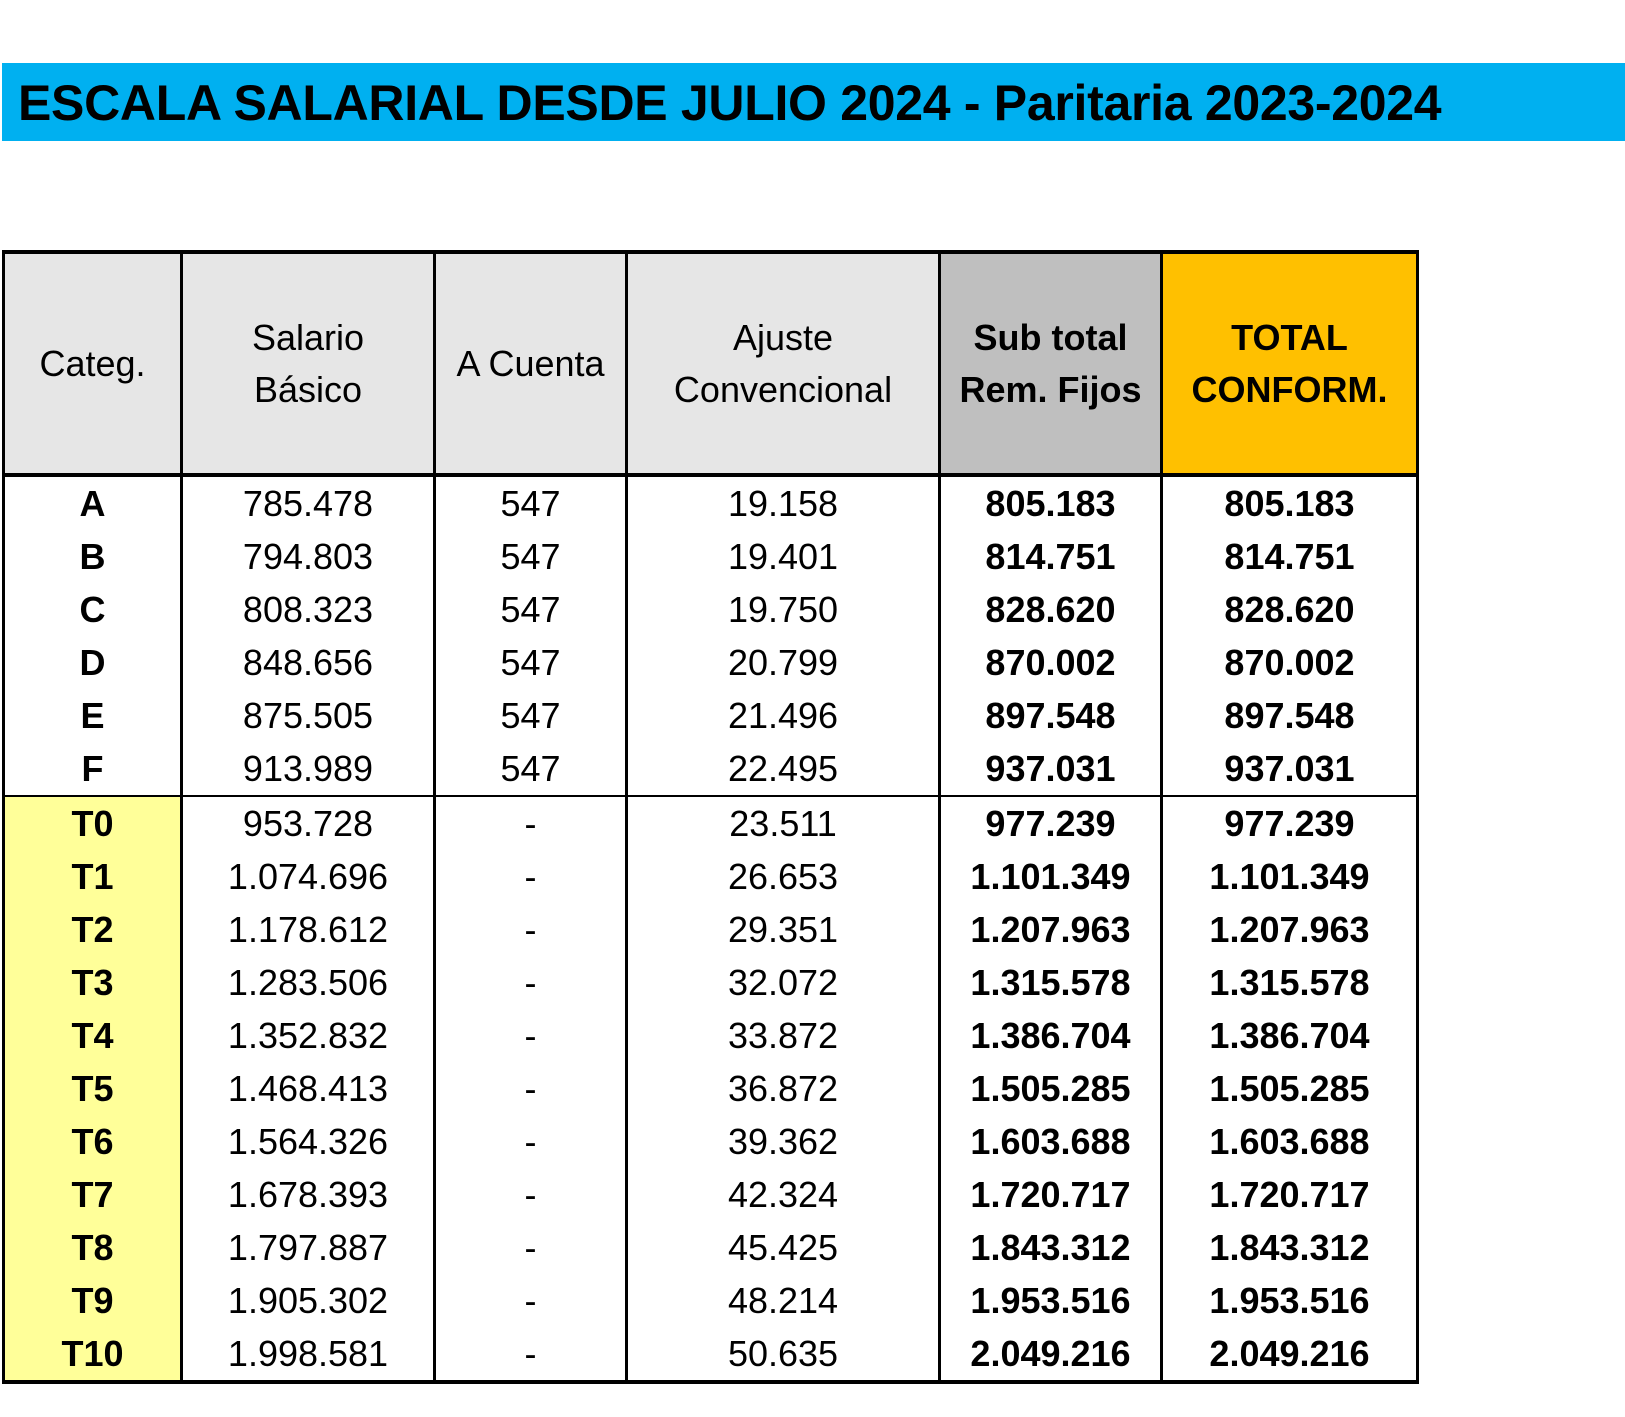 Image resolution: width=1625 pixels, height=1417 pixels. What do you see at coordinates (1289, 1088) in the screenshot?
I see `cell-total: 1.505.285` at bounding box center [1289, 1088].